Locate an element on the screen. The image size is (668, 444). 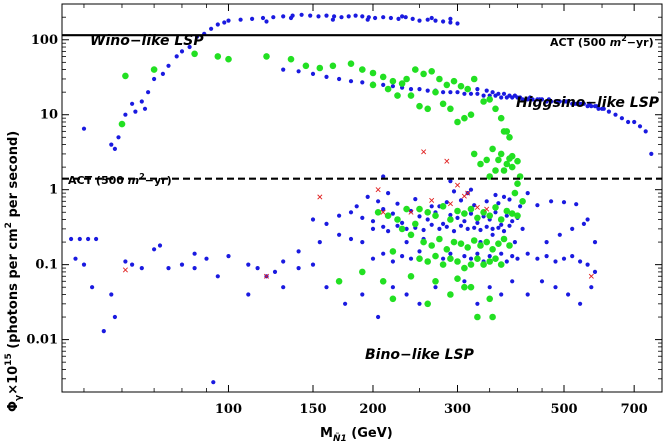
x-tick-label: 300 is located at coordinates (457, 409).